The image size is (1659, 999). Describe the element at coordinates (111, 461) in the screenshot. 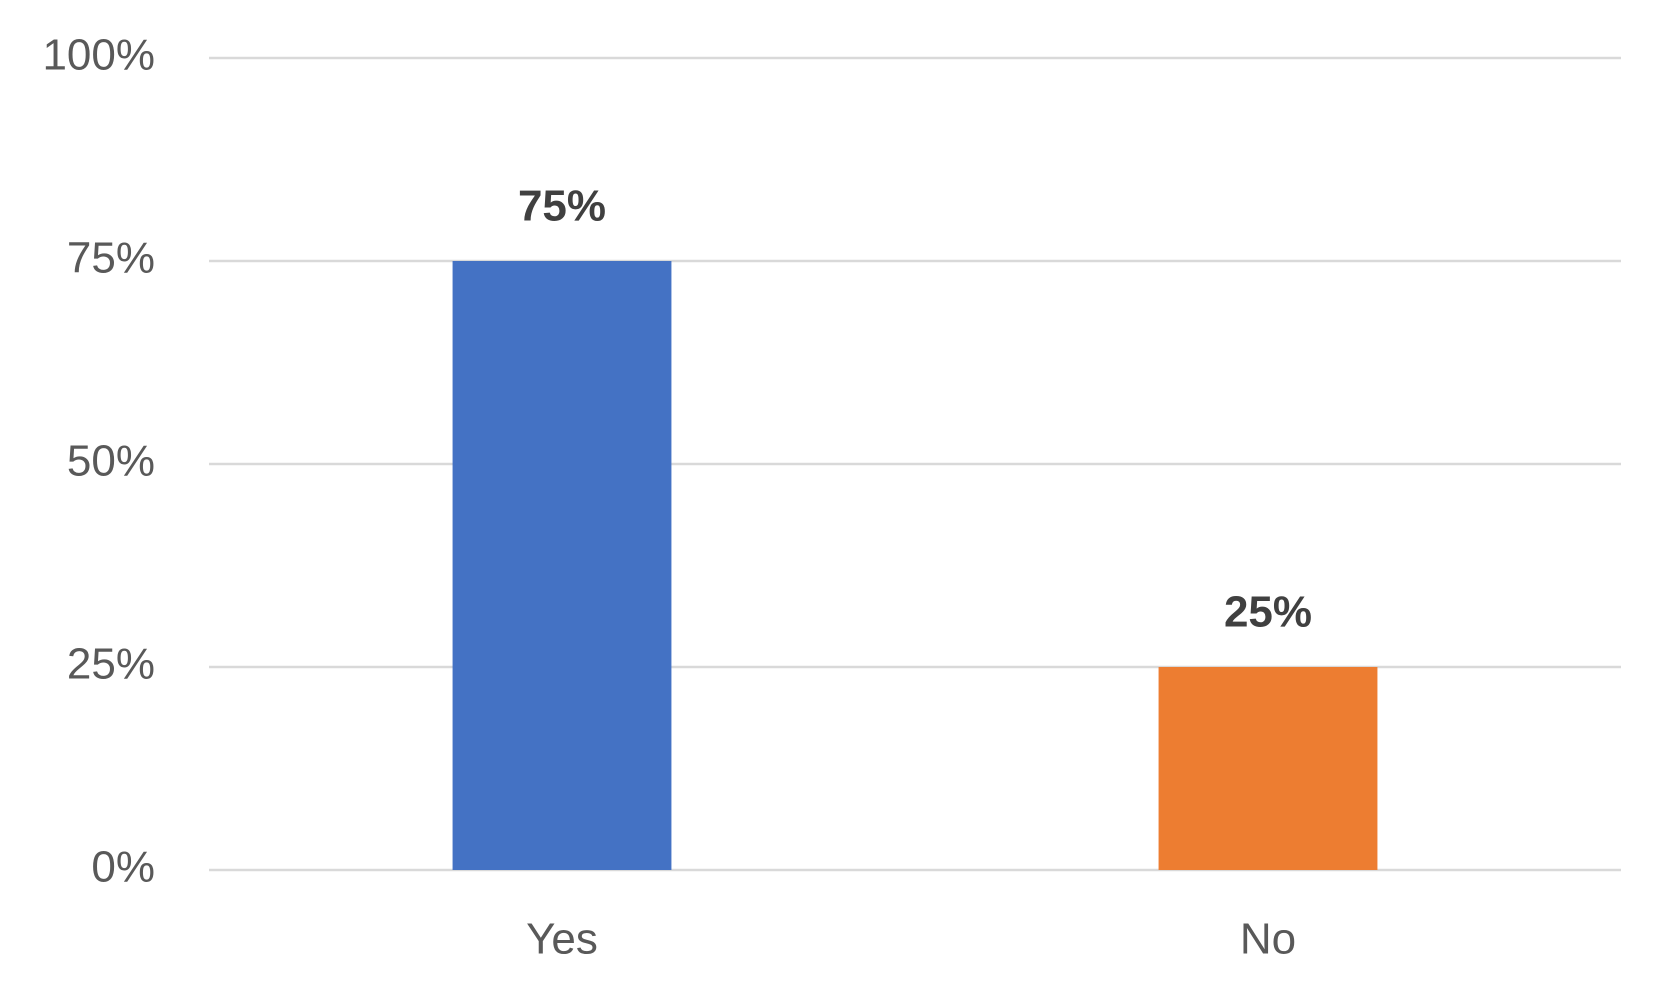

I see `y-tick-label: 50%` at that location.